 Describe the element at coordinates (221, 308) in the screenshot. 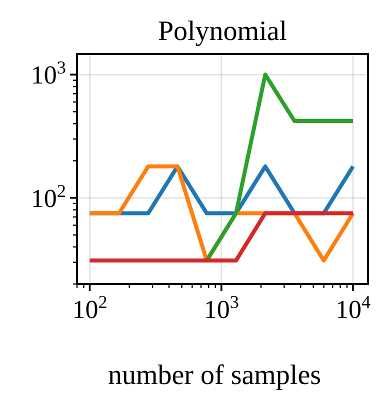

I see `x-tick-label: 10$^{3}$` at that location.